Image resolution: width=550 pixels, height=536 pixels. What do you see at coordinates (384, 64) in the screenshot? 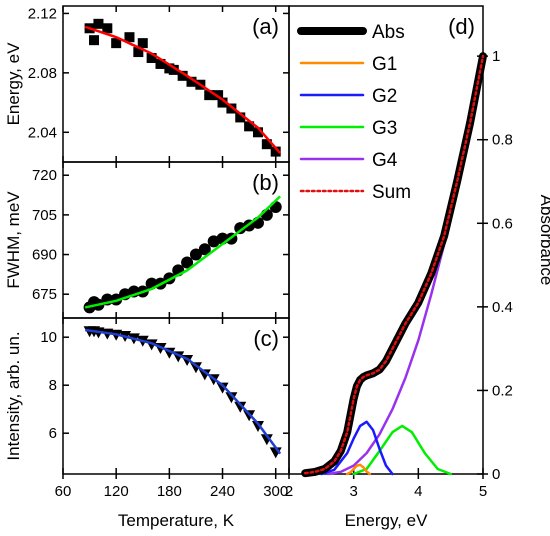
I see `legend-label: G1` at bounding box center [384, 64].